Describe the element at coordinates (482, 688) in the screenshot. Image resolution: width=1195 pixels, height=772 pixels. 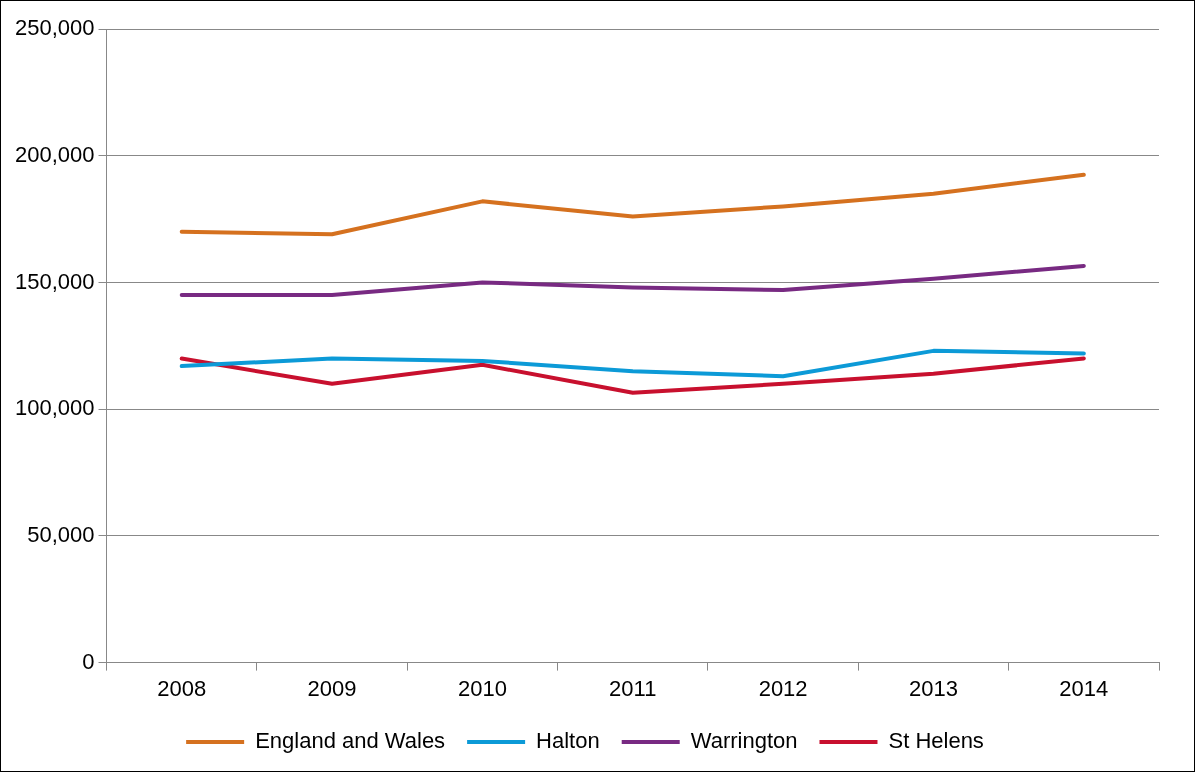
I see `x-tick-label: 2010` at that location.